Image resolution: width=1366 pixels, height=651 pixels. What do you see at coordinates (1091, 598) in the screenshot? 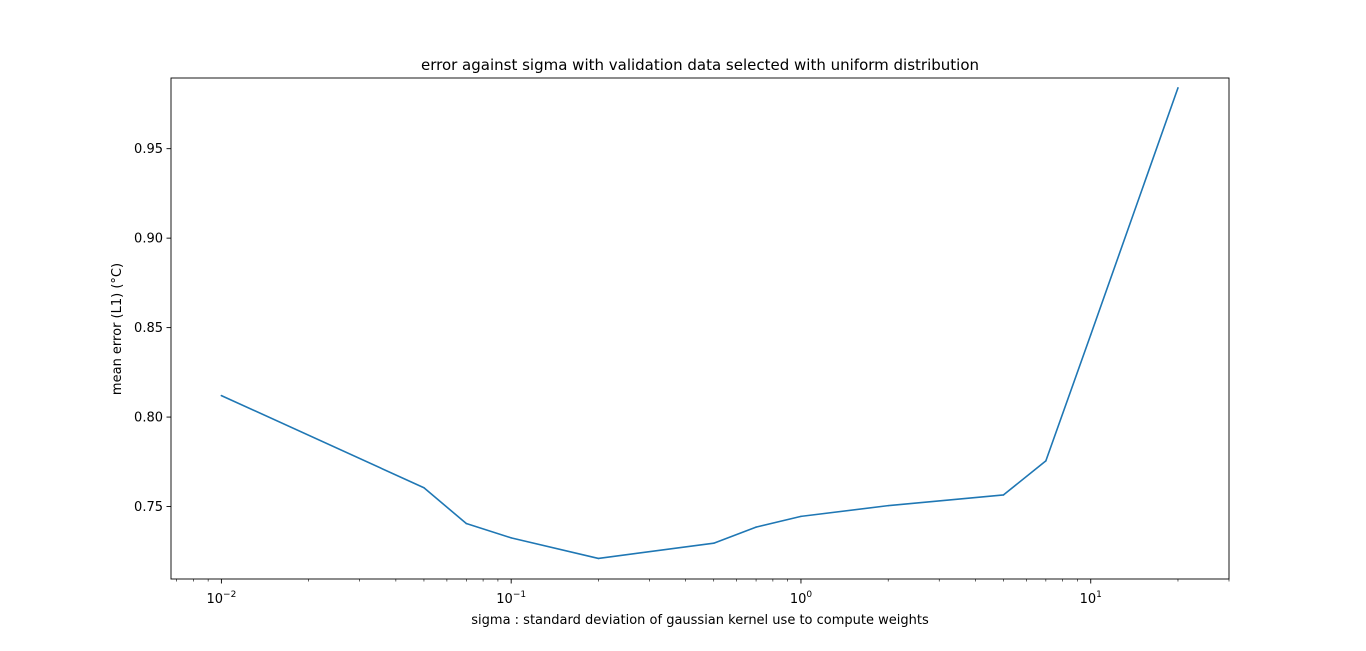
I see `x-tick-label: 10¹` at bounding box center [1091, 598].